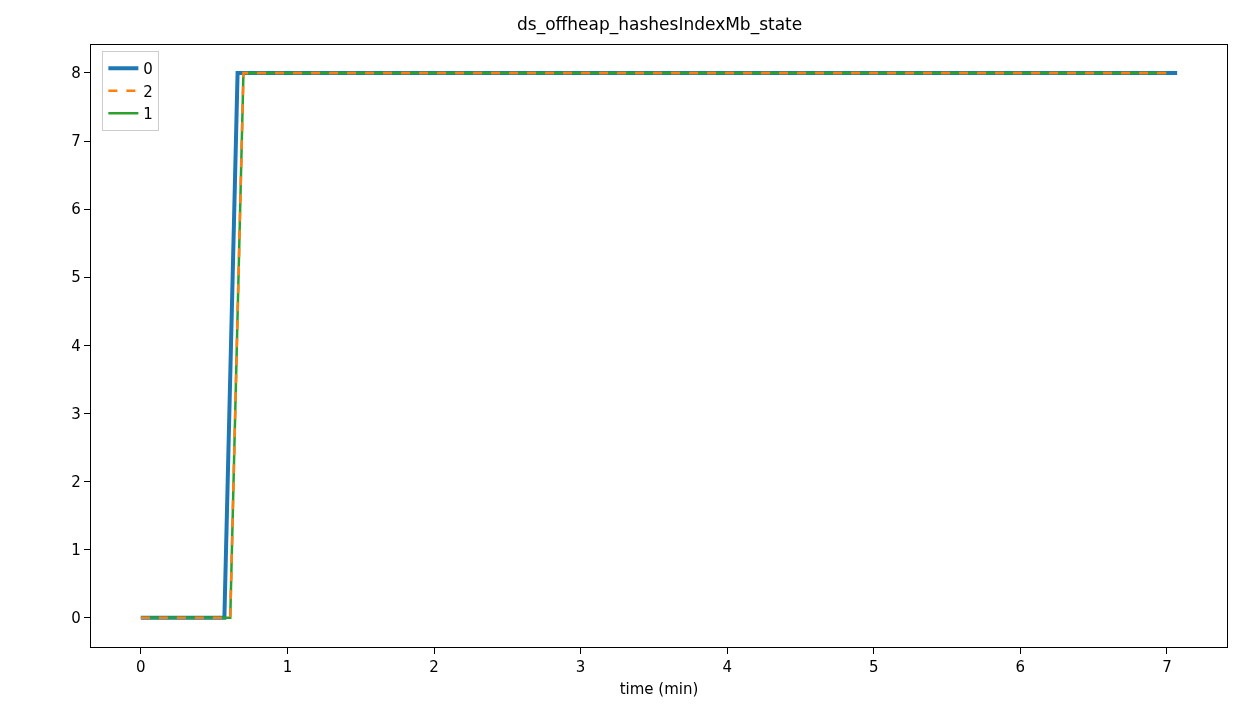 This screenshot has height=721, width=1233. What do you see at coordinates (76, 277) in the screenshot?
I see `y-tick-label: 5` at bounding box center [76, 277].